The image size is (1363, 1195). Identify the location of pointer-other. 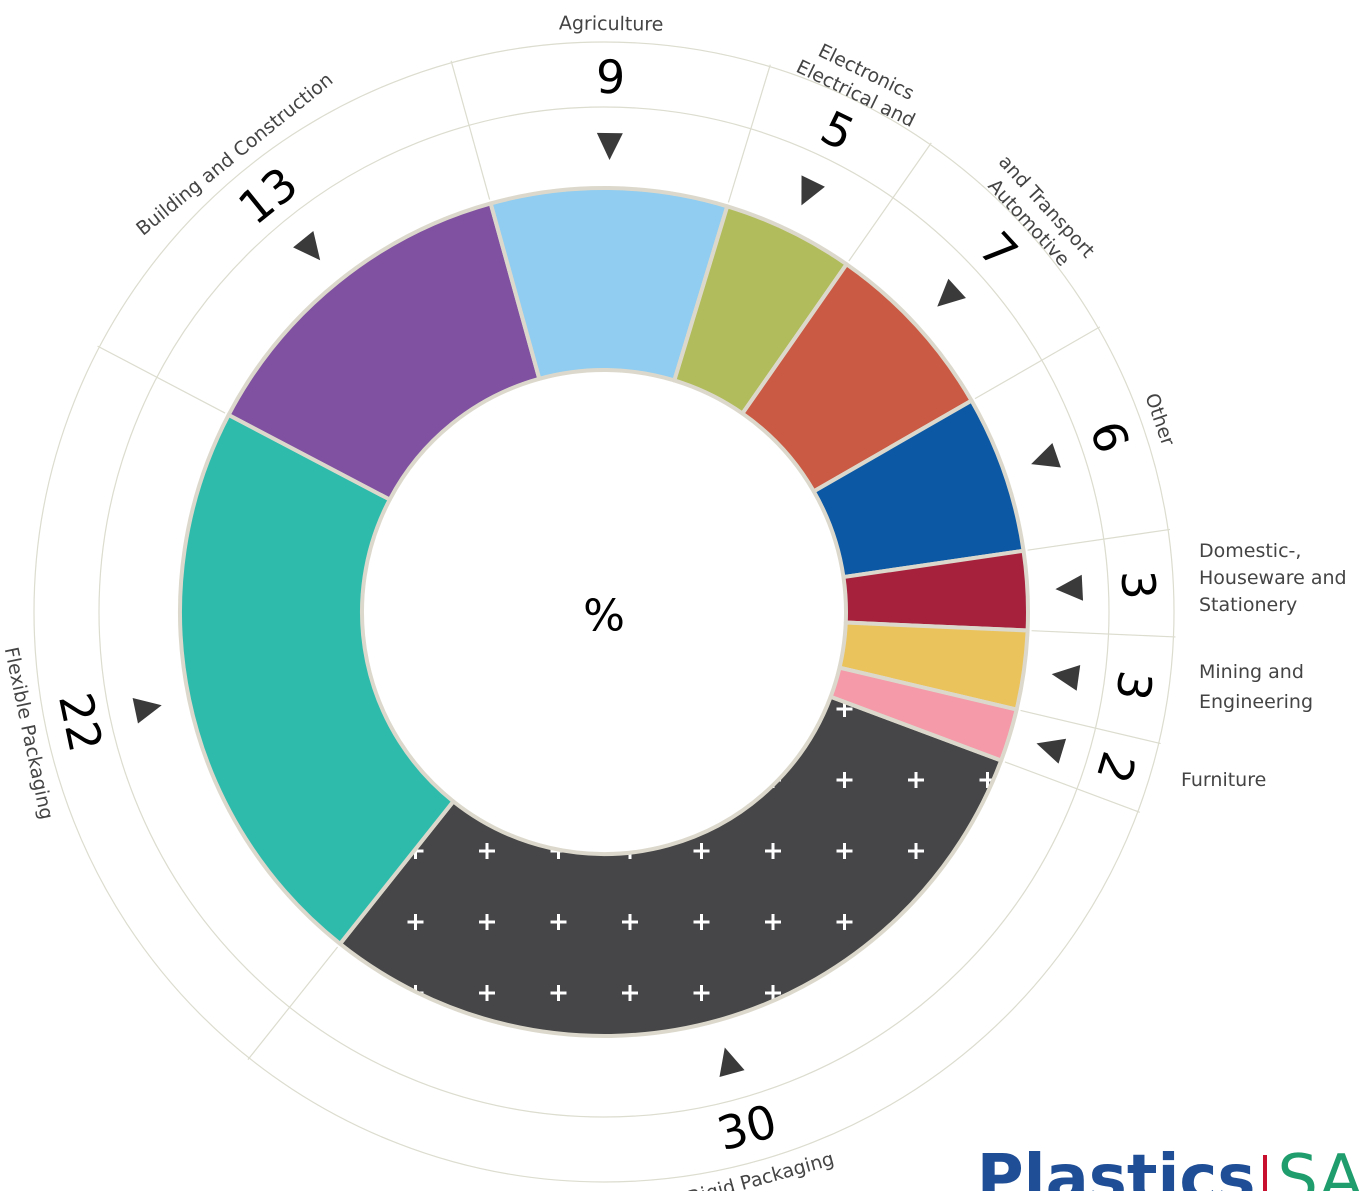
(1046, 455).